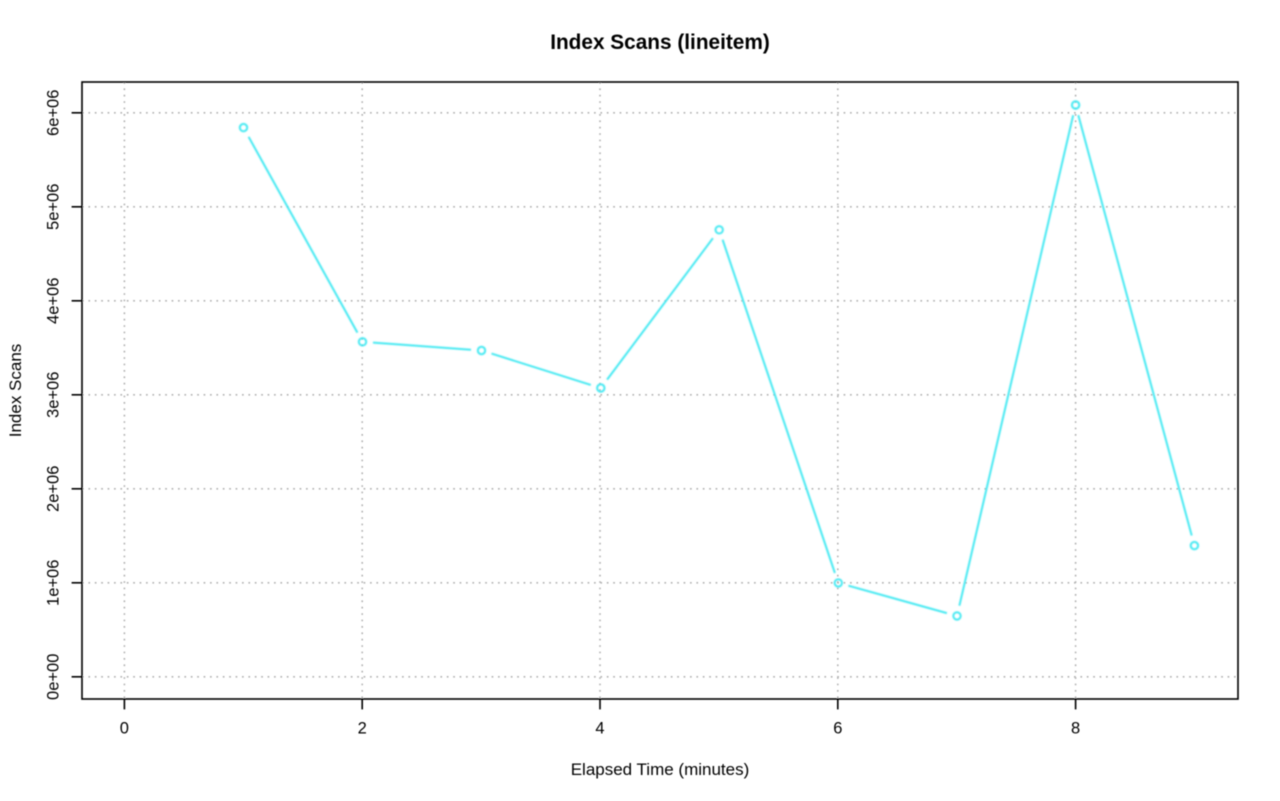 This screenshot has width=1280, height=801. I want to click on svg-text: 2e+06, so click(54, 489).